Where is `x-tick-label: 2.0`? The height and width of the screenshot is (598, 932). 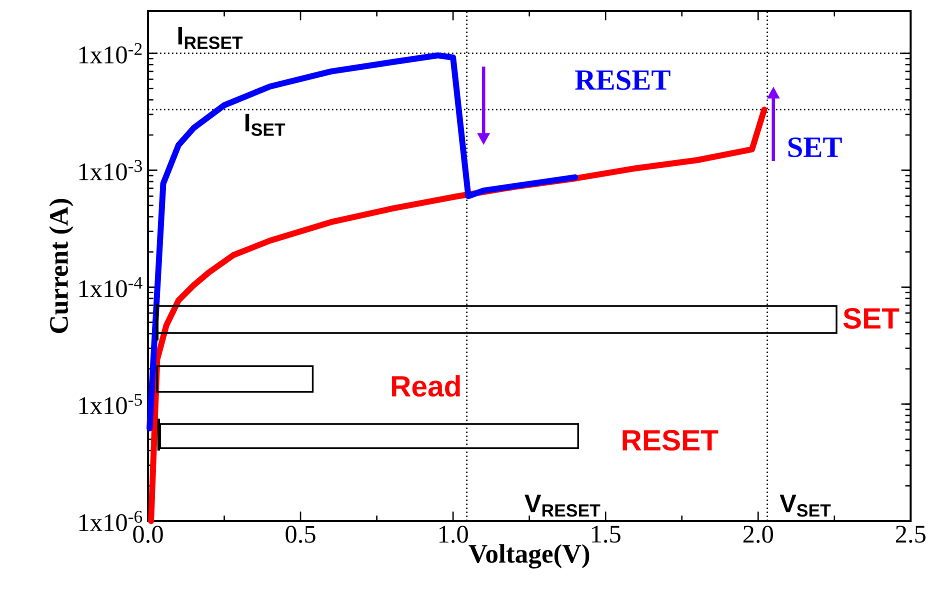 x-tick-label: 2.0 is located at coordinates (758, 534).